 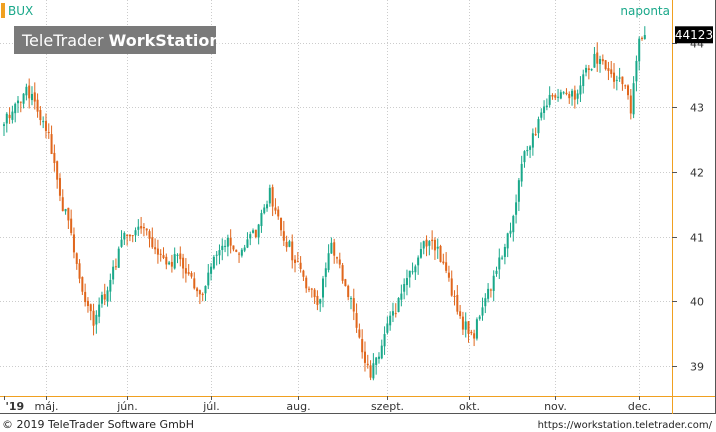 What do you see at coordinates (697, 238) in the screenshot?
I see `price-tick-label: 41` at bounding box center [697, 238].